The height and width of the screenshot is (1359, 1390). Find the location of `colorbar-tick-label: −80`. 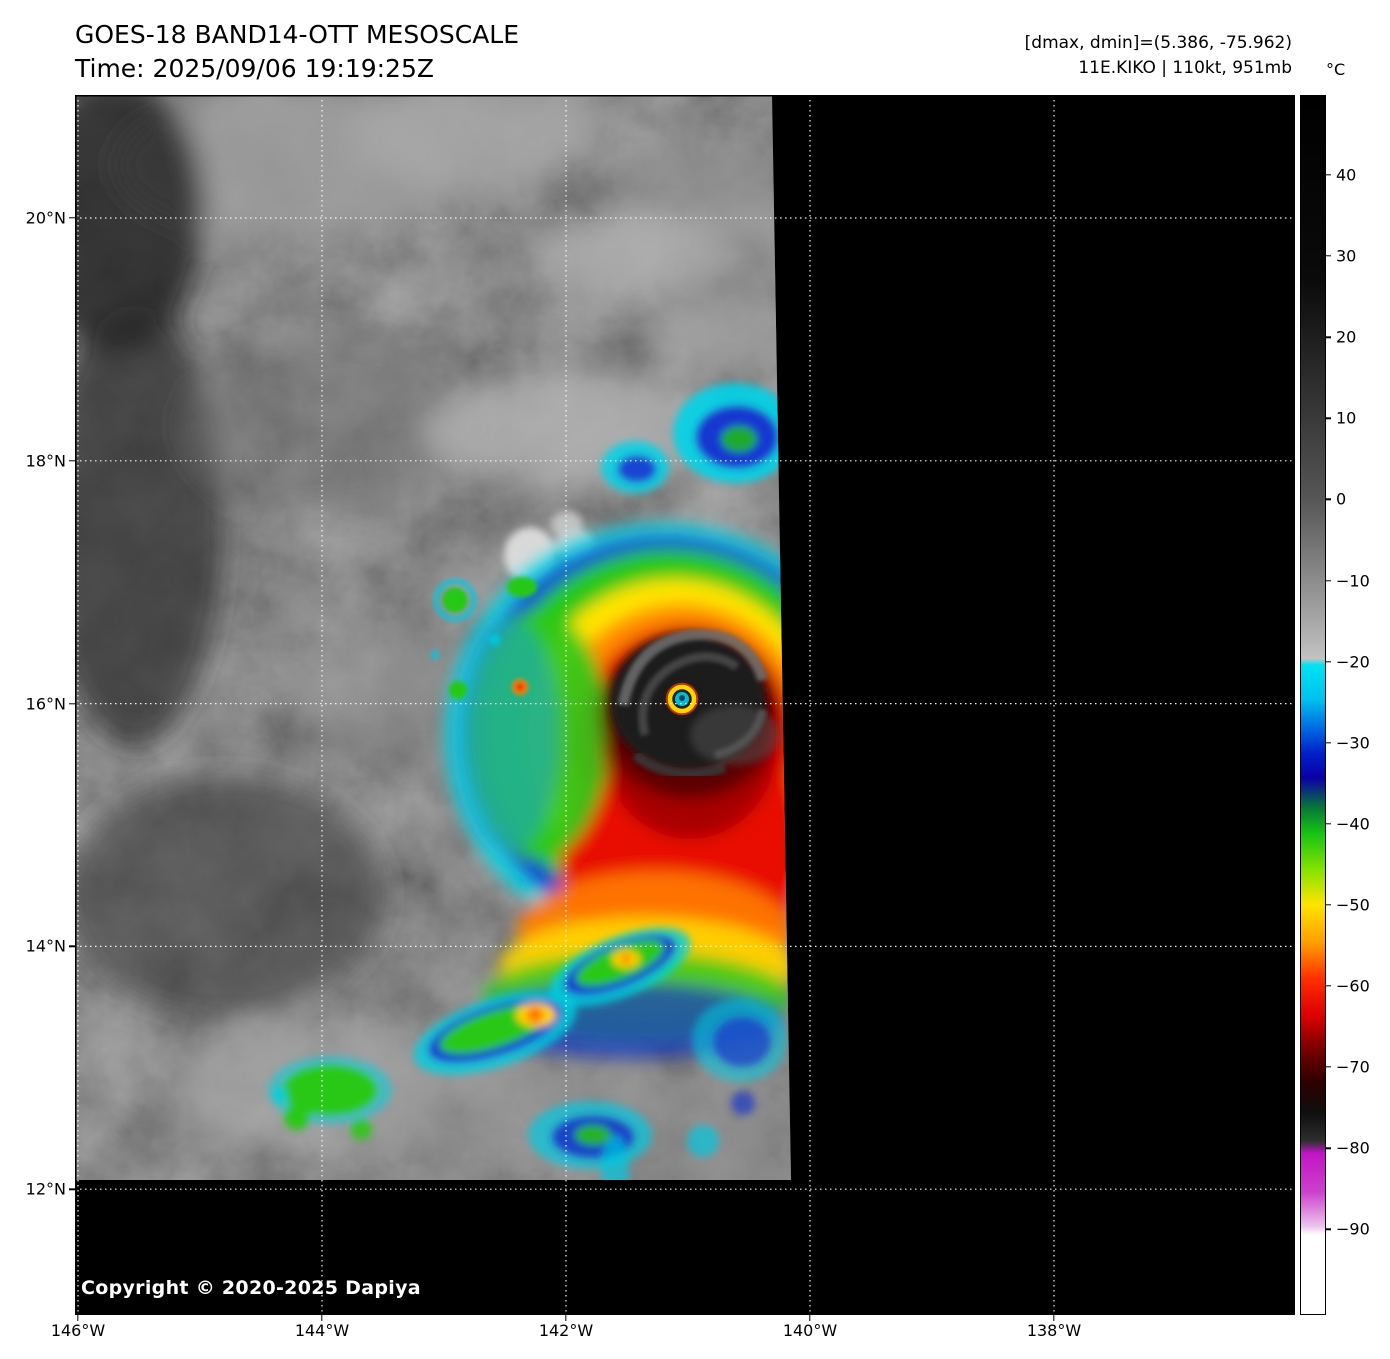

colorbar-tick-label: −80 is located at coordinates (1353, 1148).